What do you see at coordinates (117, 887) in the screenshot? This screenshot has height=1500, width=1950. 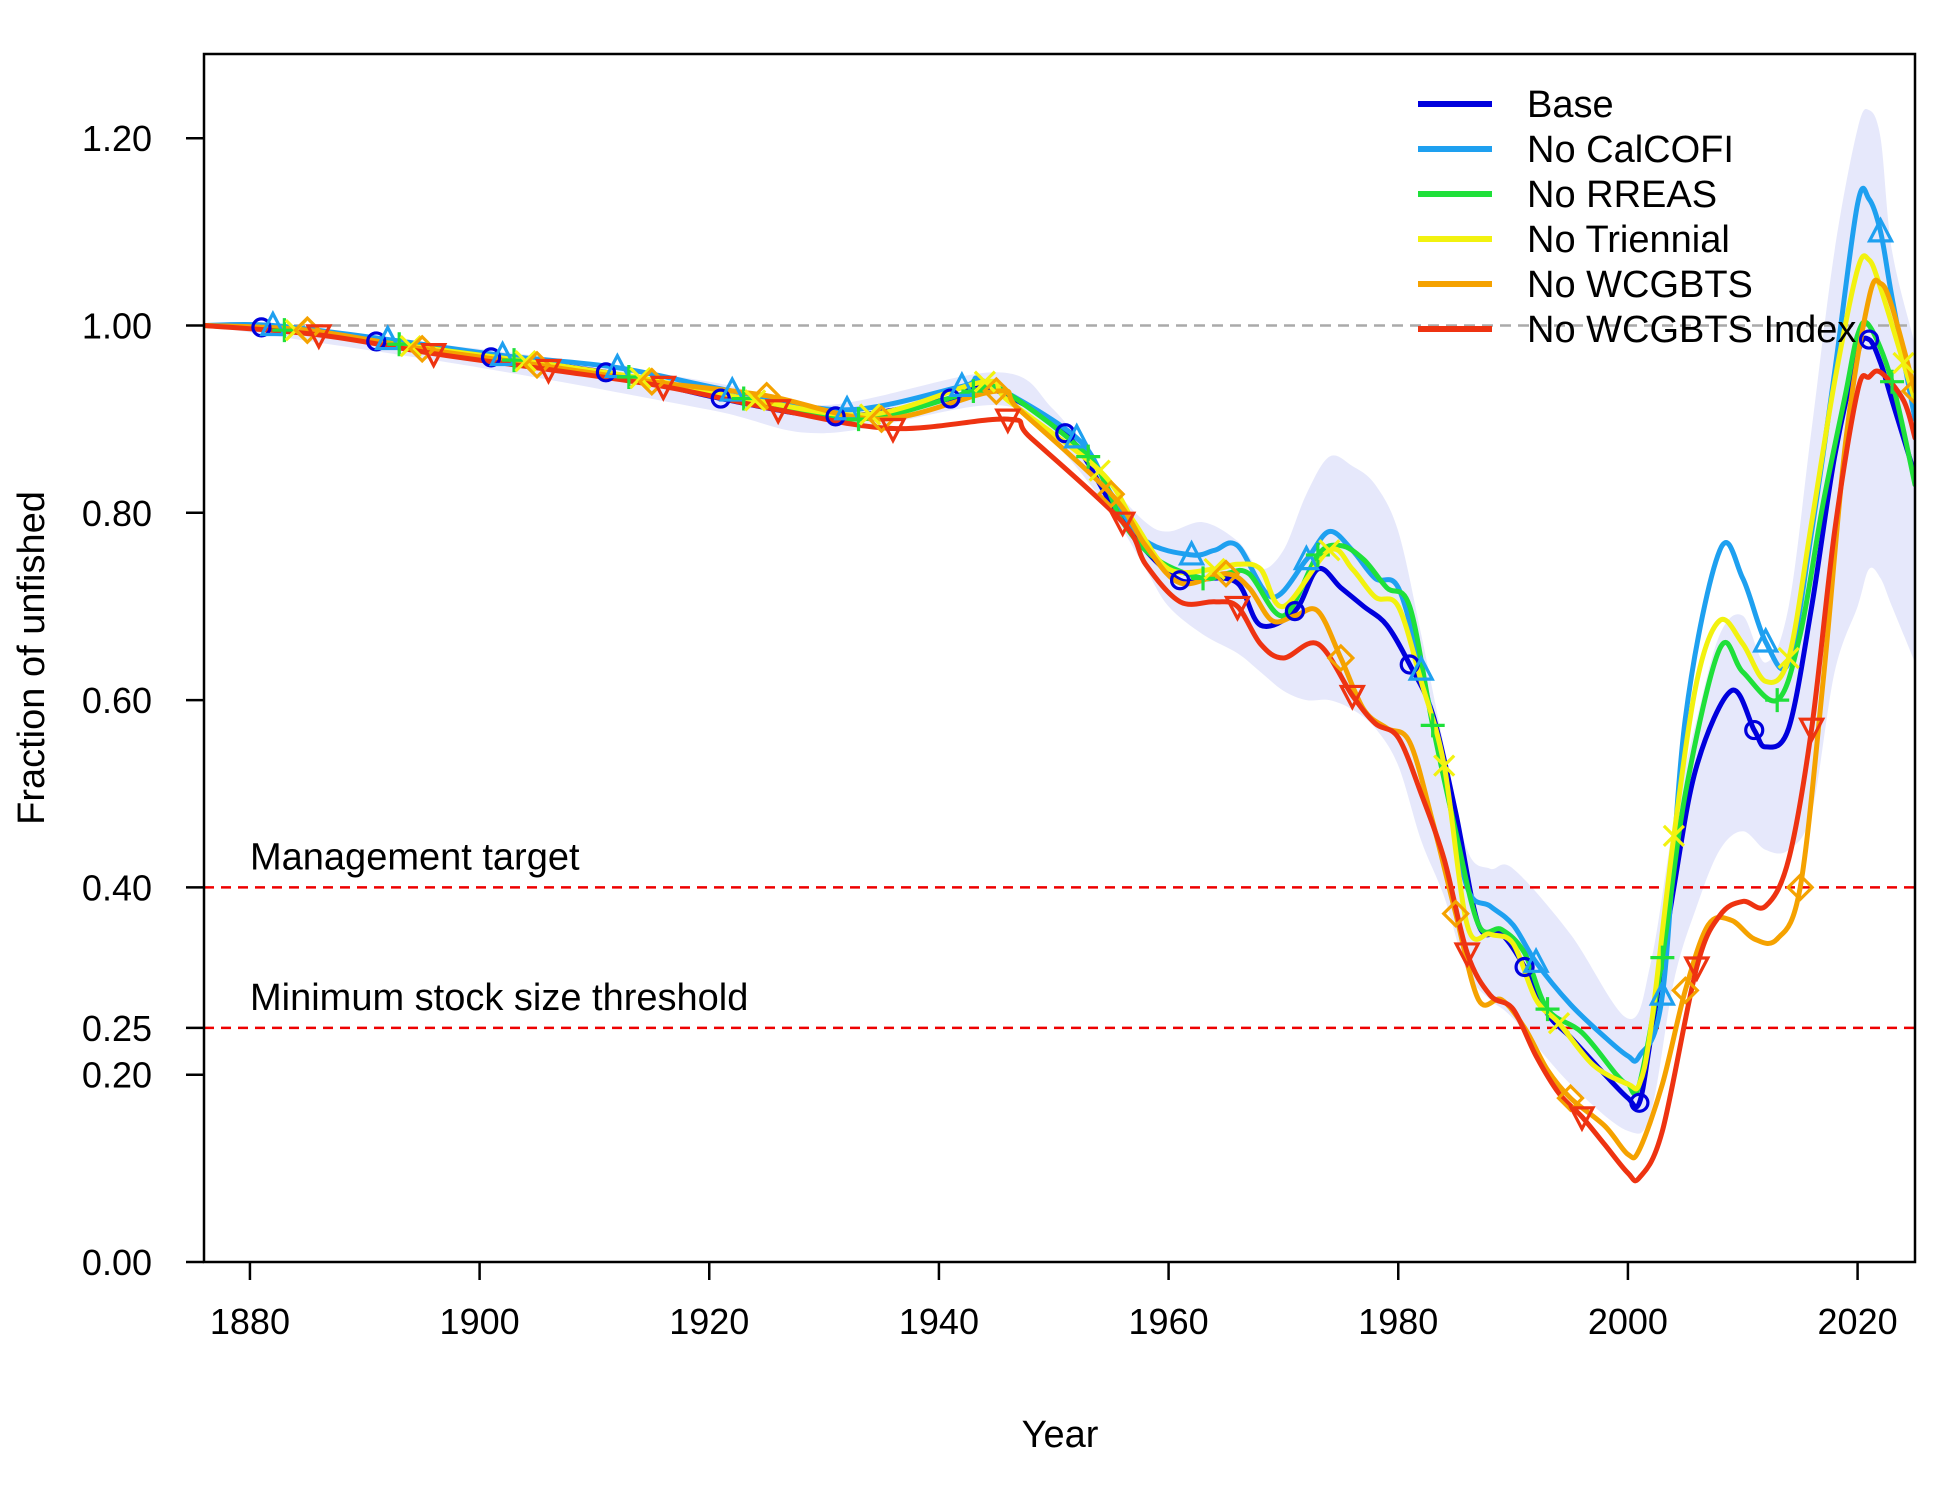 I see `y-tick-label: 0.40` at bounding box center [117, 887].